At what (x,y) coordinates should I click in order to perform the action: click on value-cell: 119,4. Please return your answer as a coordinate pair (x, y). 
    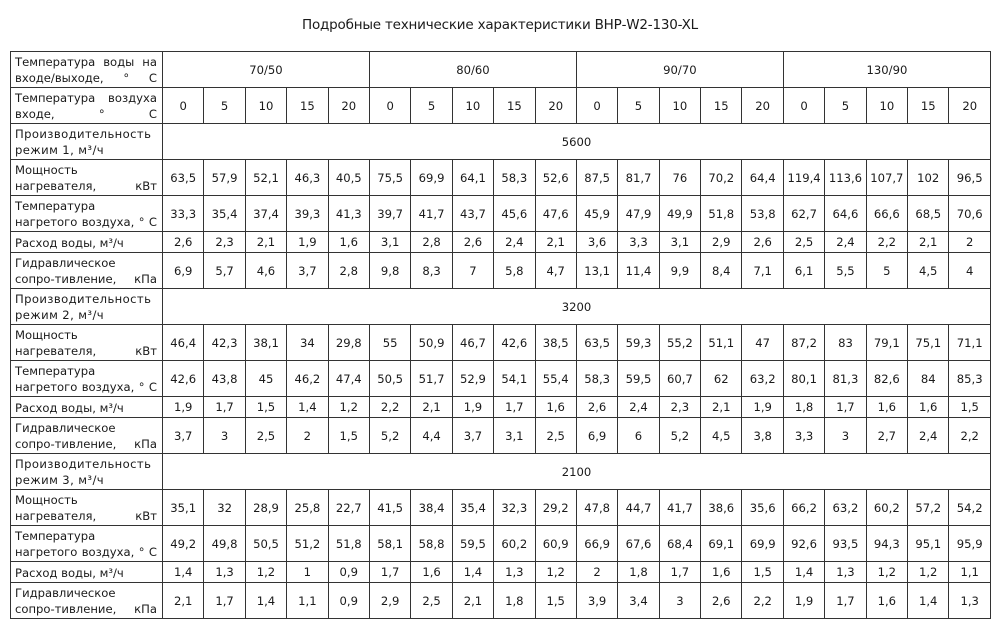
    Looking at the image, I should click on (804, 177).